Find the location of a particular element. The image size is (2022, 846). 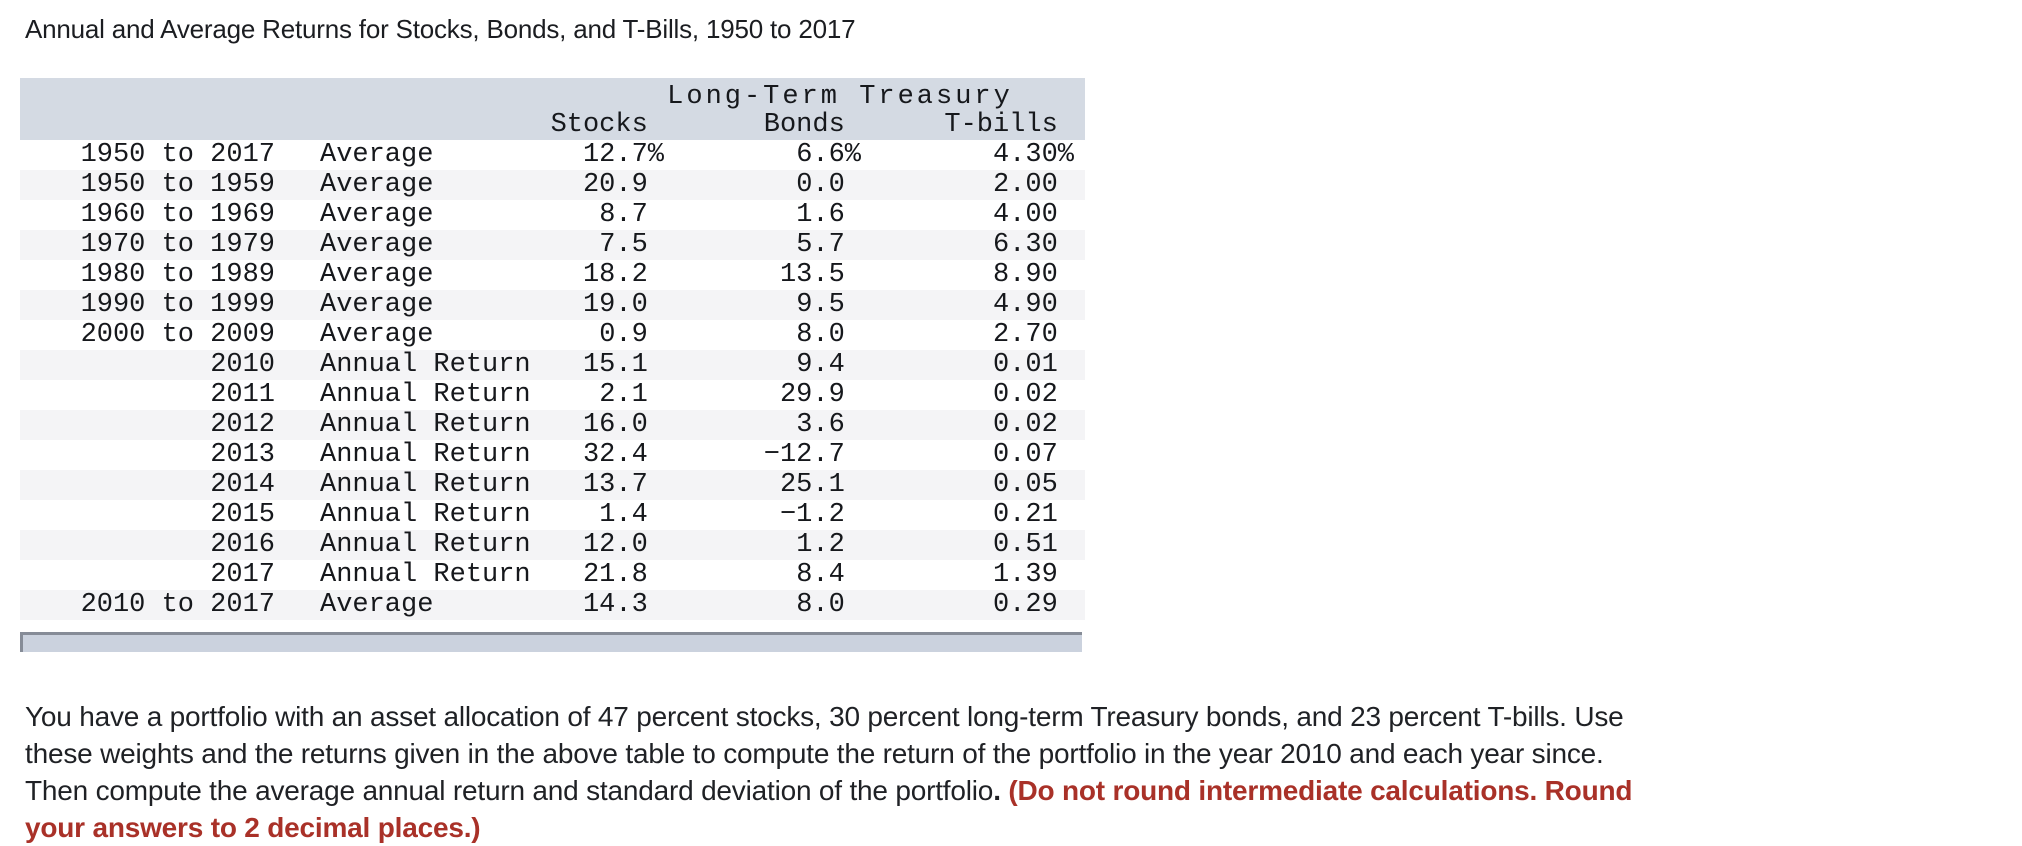

question-instruction-red: your answers to 2 decimal places.) is located at coordinates (253, 827).